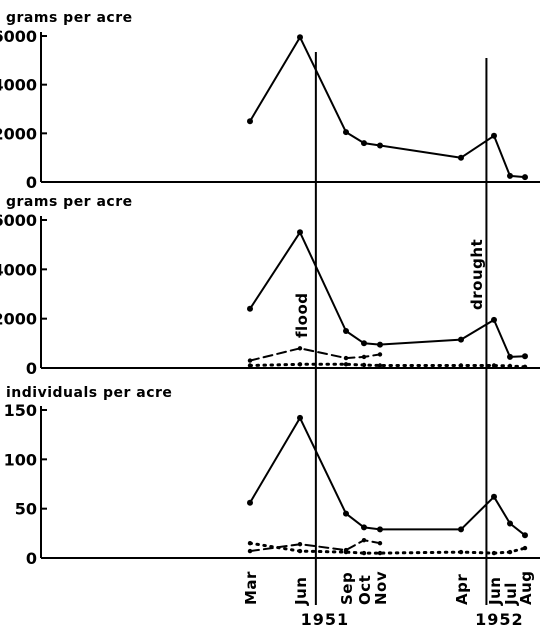 Image resolution: width=550 pixels, height=635 pixels. Describe the element at coordinates (325, 619) in the screenshot. I see `year-label: 1951` at that location.